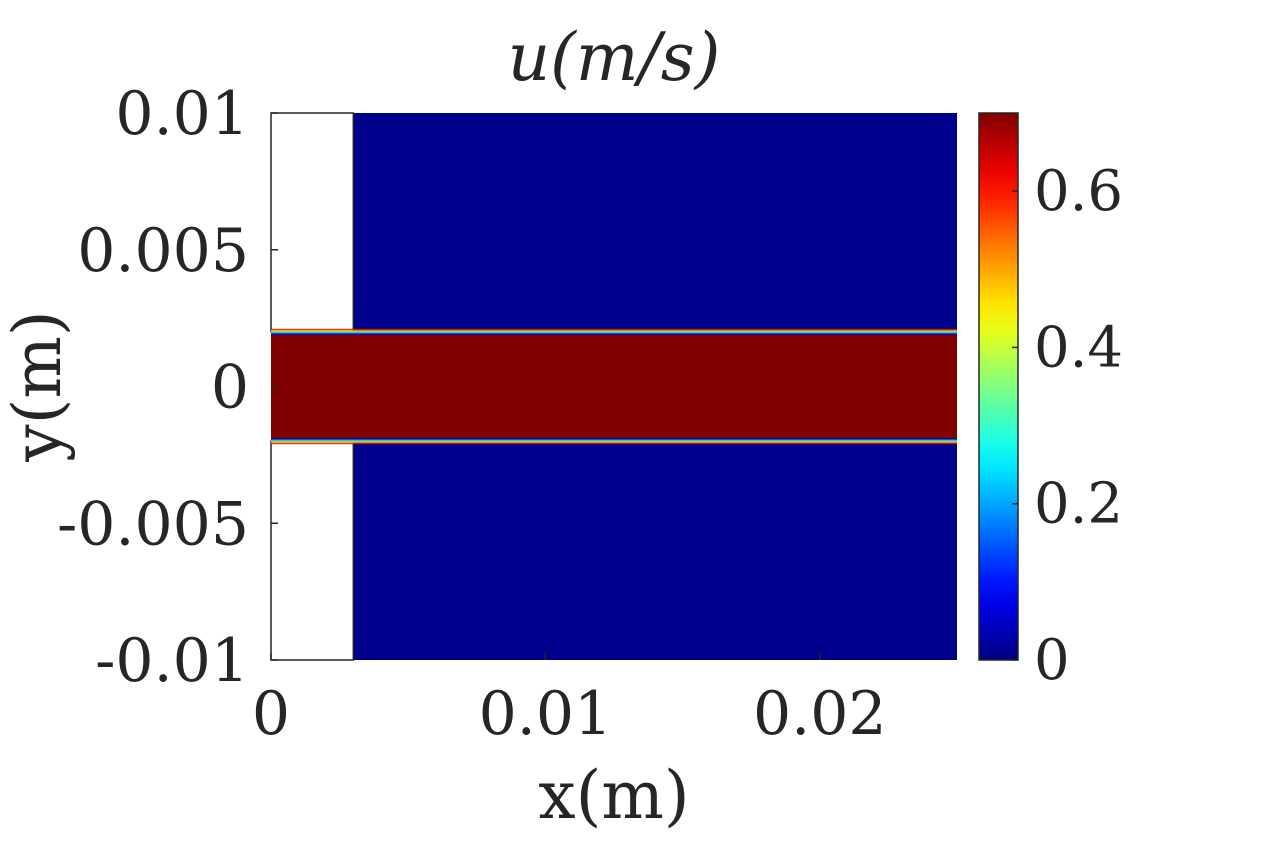 Image resolution: width=1265 pixels, height=842 pixels. What do you see at coordinates (312, 222) in the screenshot?
I see `inlet-wall-top` at bounding box center [312, 222].